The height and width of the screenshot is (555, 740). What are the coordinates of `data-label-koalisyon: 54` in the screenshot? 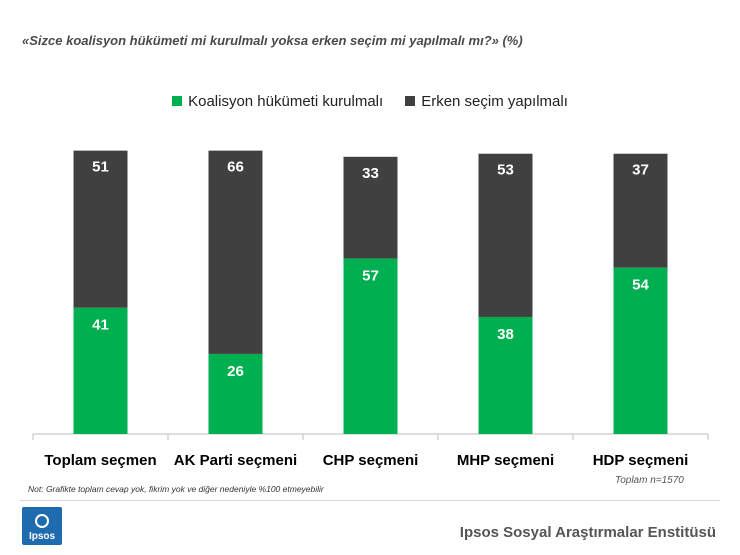 It's located at (640, 285).